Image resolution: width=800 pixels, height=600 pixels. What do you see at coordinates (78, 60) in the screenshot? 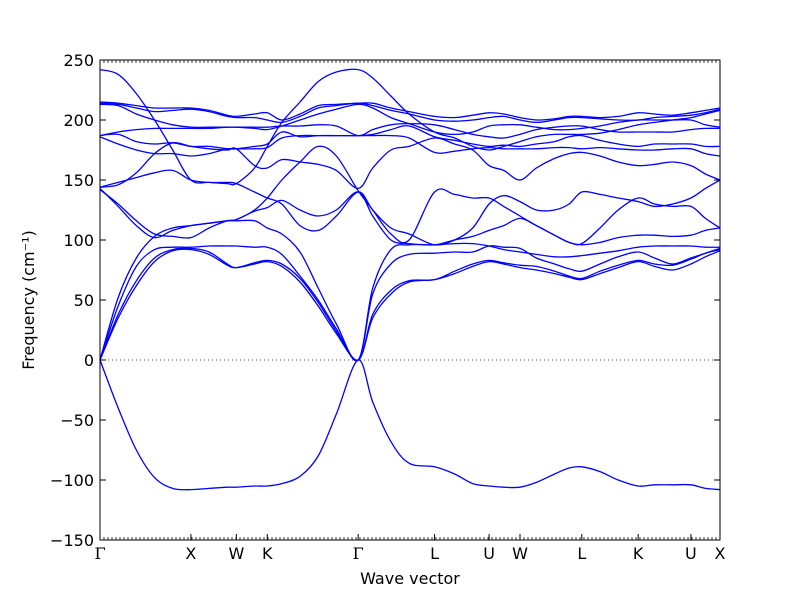
I see `y-tick-label: 250` at bounding box center [78, 60].